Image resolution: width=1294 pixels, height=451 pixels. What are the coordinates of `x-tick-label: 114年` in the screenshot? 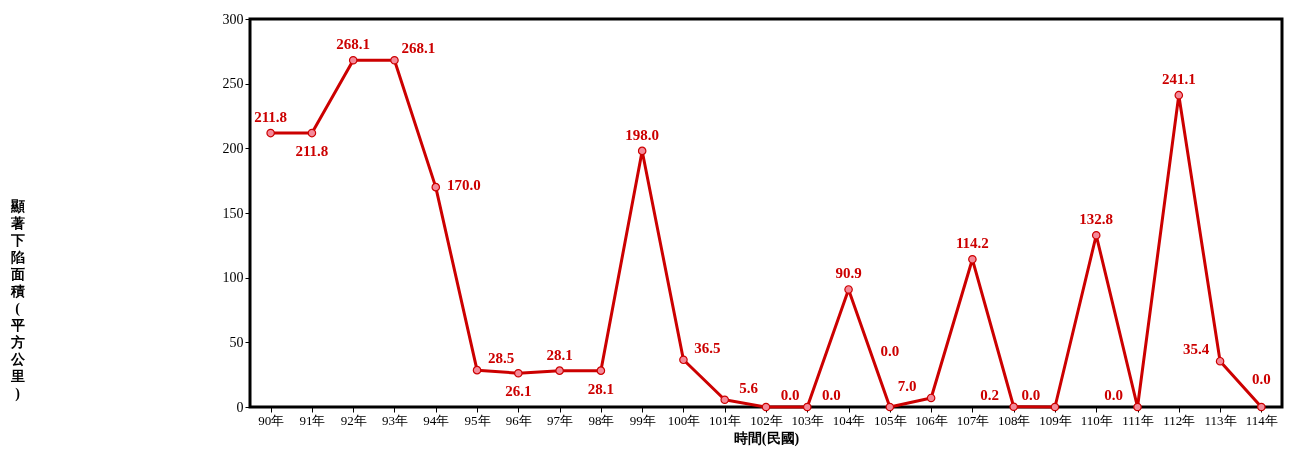 It's located at (1261, 420).